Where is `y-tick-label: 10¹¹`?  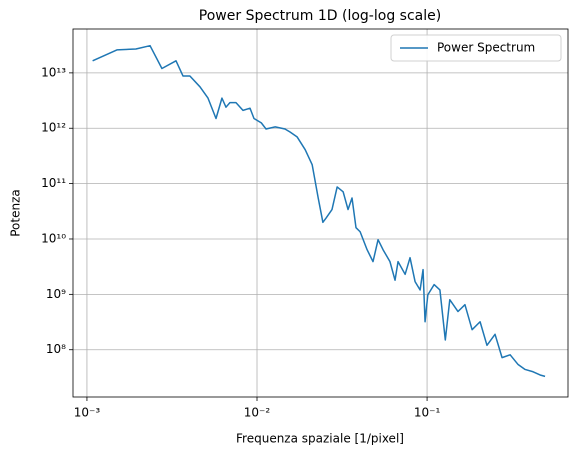
y-tick-label: 10¹¹ is located at coordinates (53, 183).